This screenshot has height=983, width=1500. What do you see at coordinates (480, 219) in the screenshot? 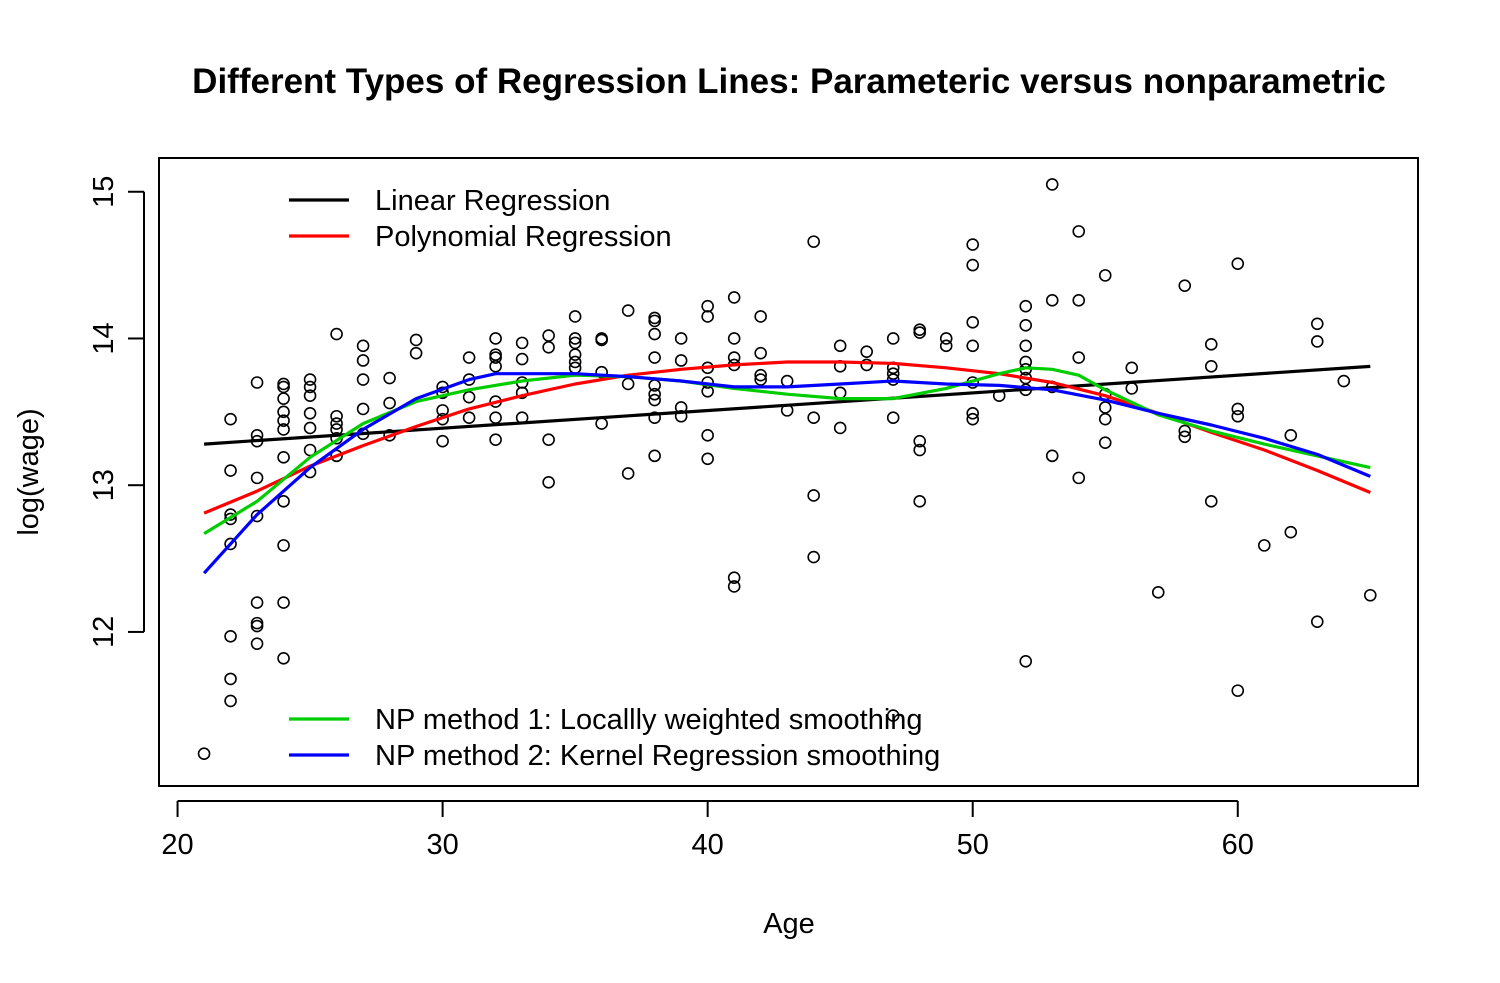
I see `legend-top: Linear Regression Polynomial Regression` at bounding box center [480, 219].